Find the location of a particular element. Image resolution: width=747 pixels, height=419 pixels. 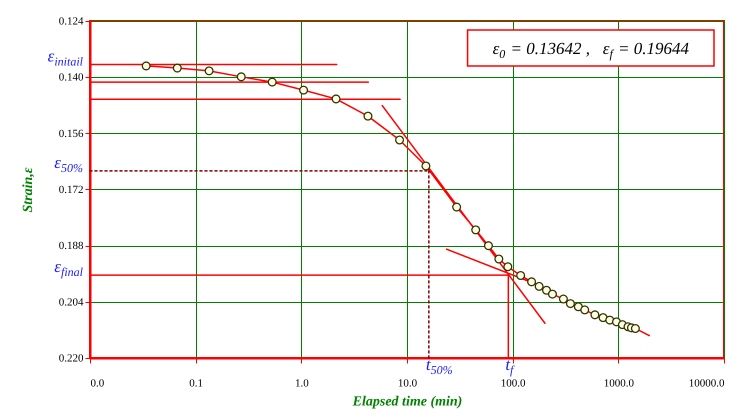

y-tick-label: 0.156 is located at coordinates (71, 134).